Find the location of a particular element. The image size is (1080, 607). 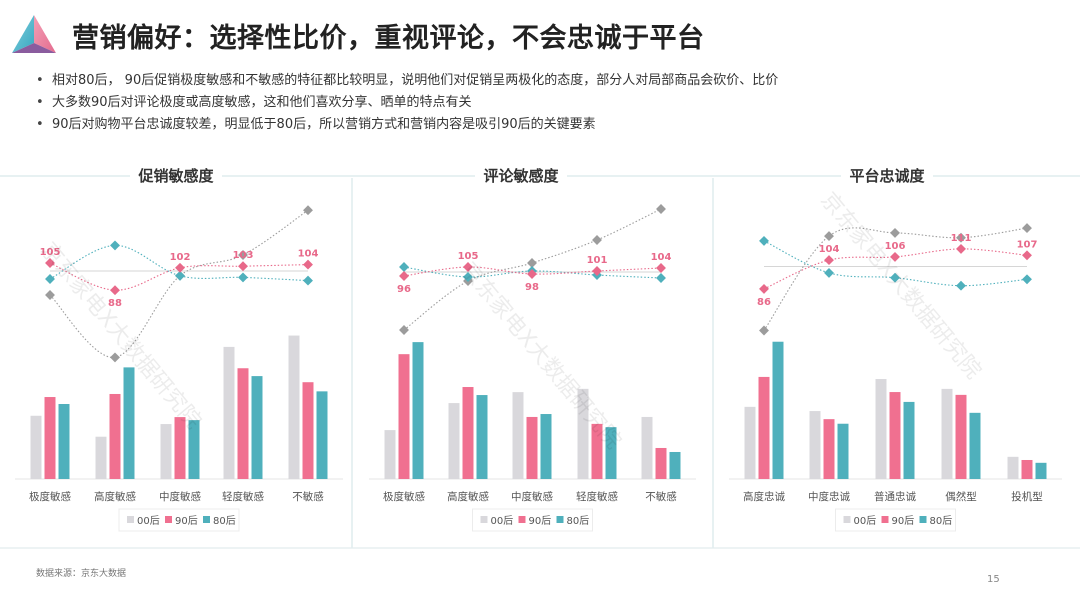

bar-80后-轻度敏感 is located at coordinates (611, 453).